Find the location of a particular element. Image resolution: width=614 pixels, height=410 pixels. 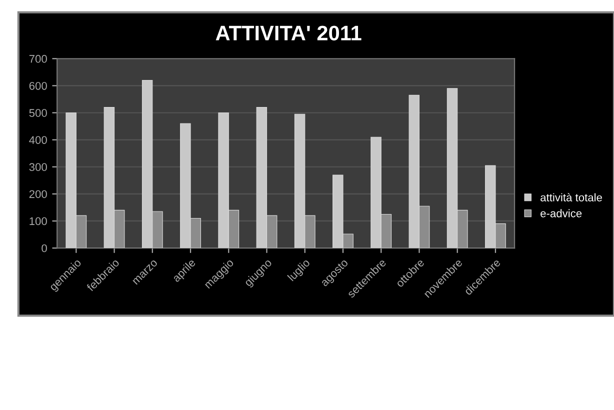

chart-title: ATTIVITA' 2011 is located at coordinates (289, 33).